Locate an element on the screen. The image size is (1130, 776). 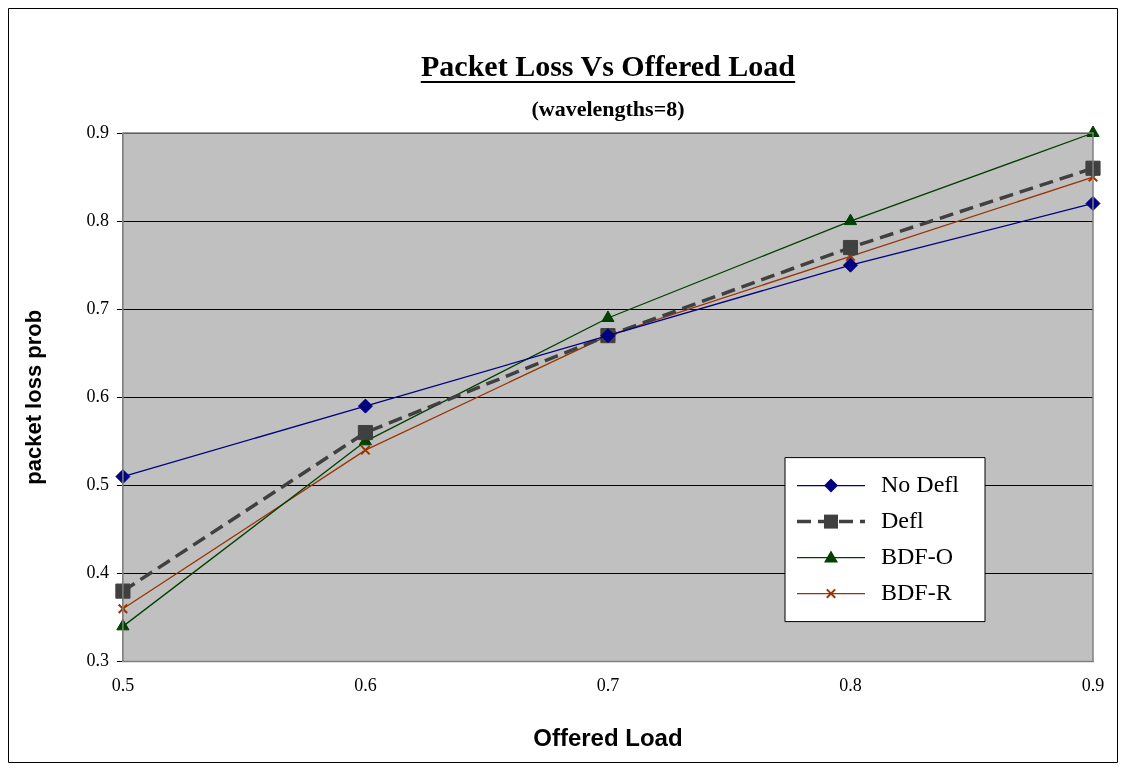
x-axis-title: Offered Load is located at coordinates (608, 738).